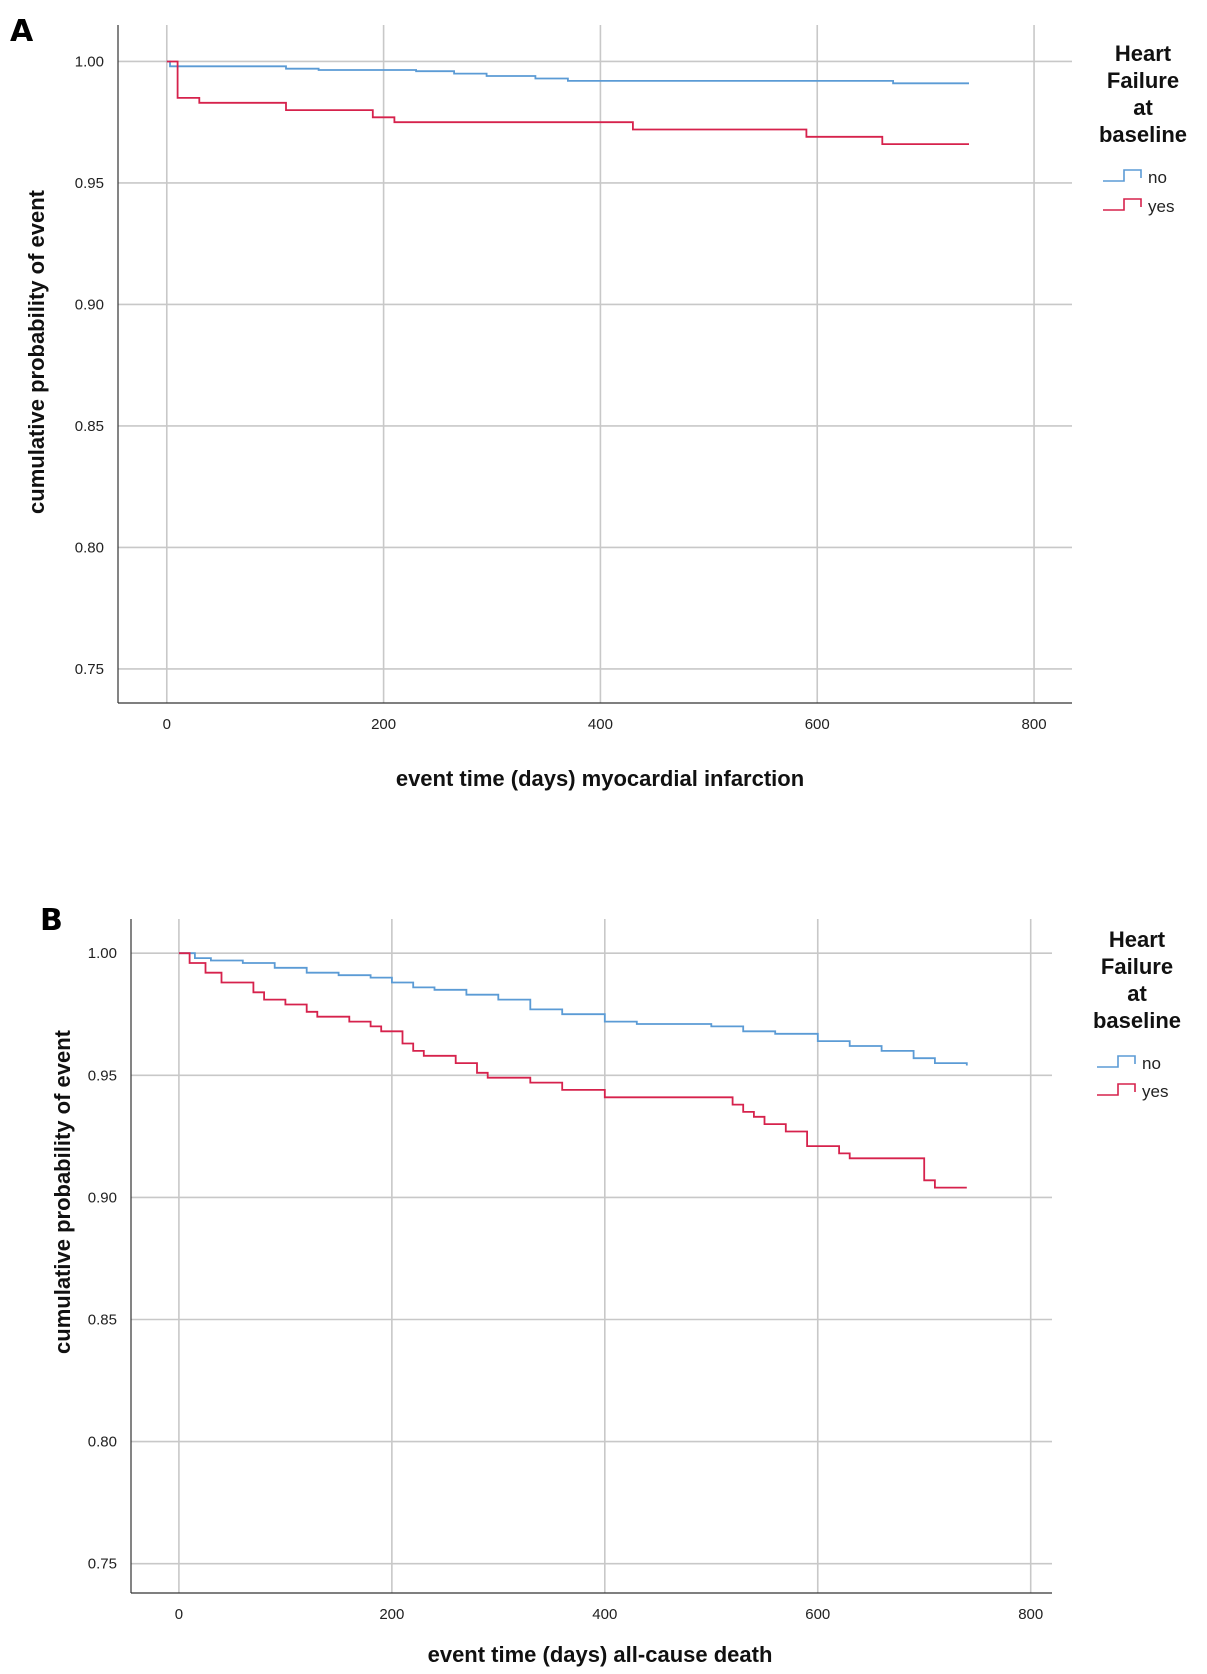  Describe the element at coordinates (22, 31) in the screenshot. I see `panel-letter-a: A` at that location.